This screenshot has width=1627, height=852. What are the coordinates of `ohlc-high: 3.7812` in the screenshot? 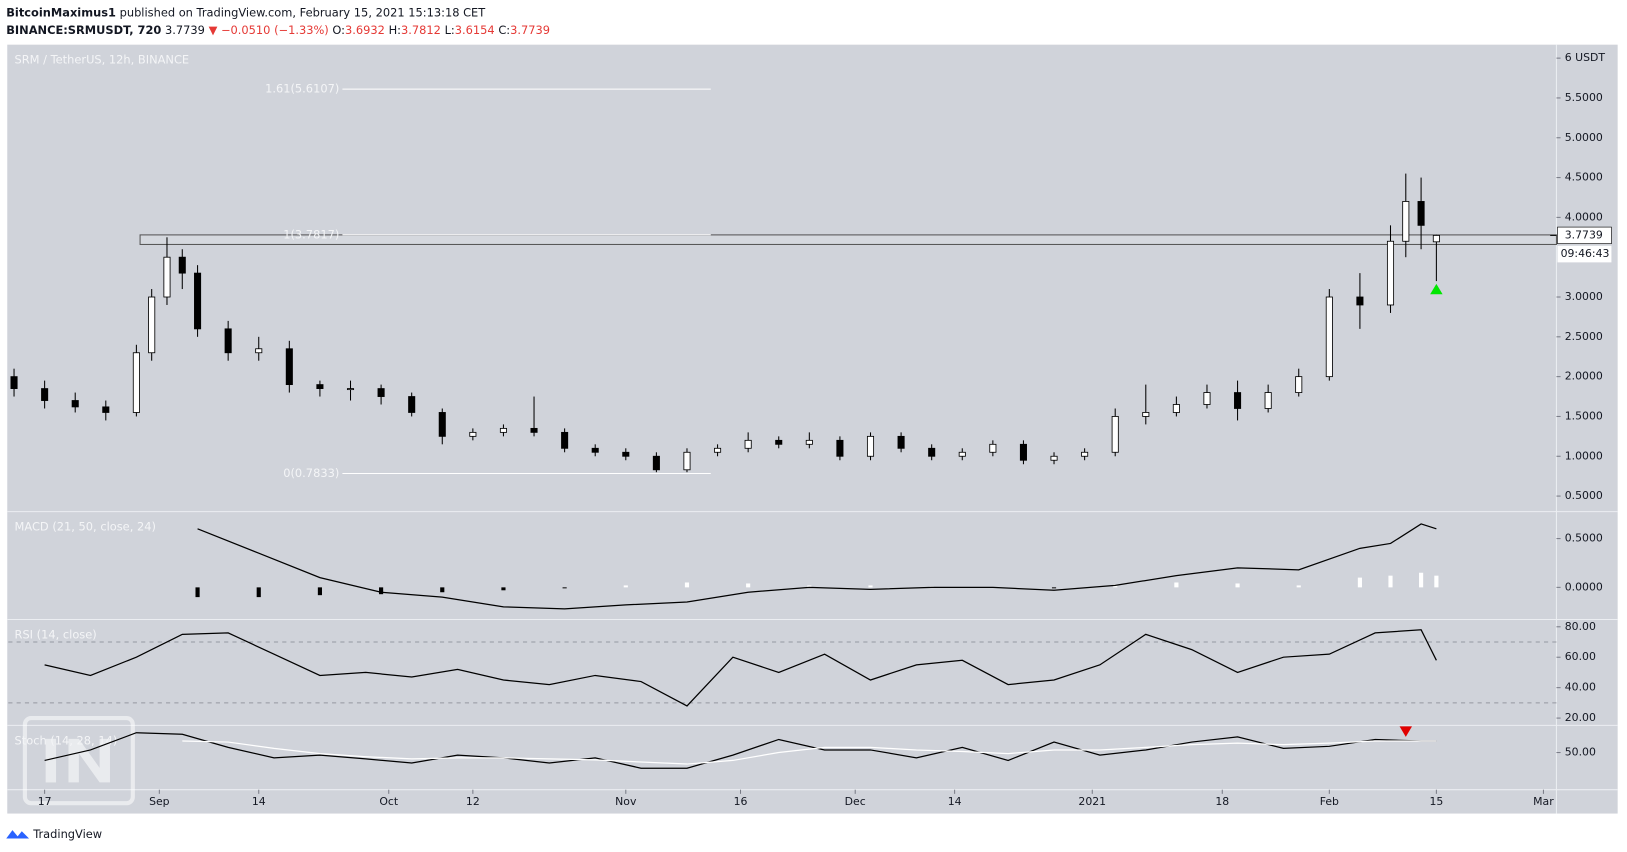 It's located at (421, 30).